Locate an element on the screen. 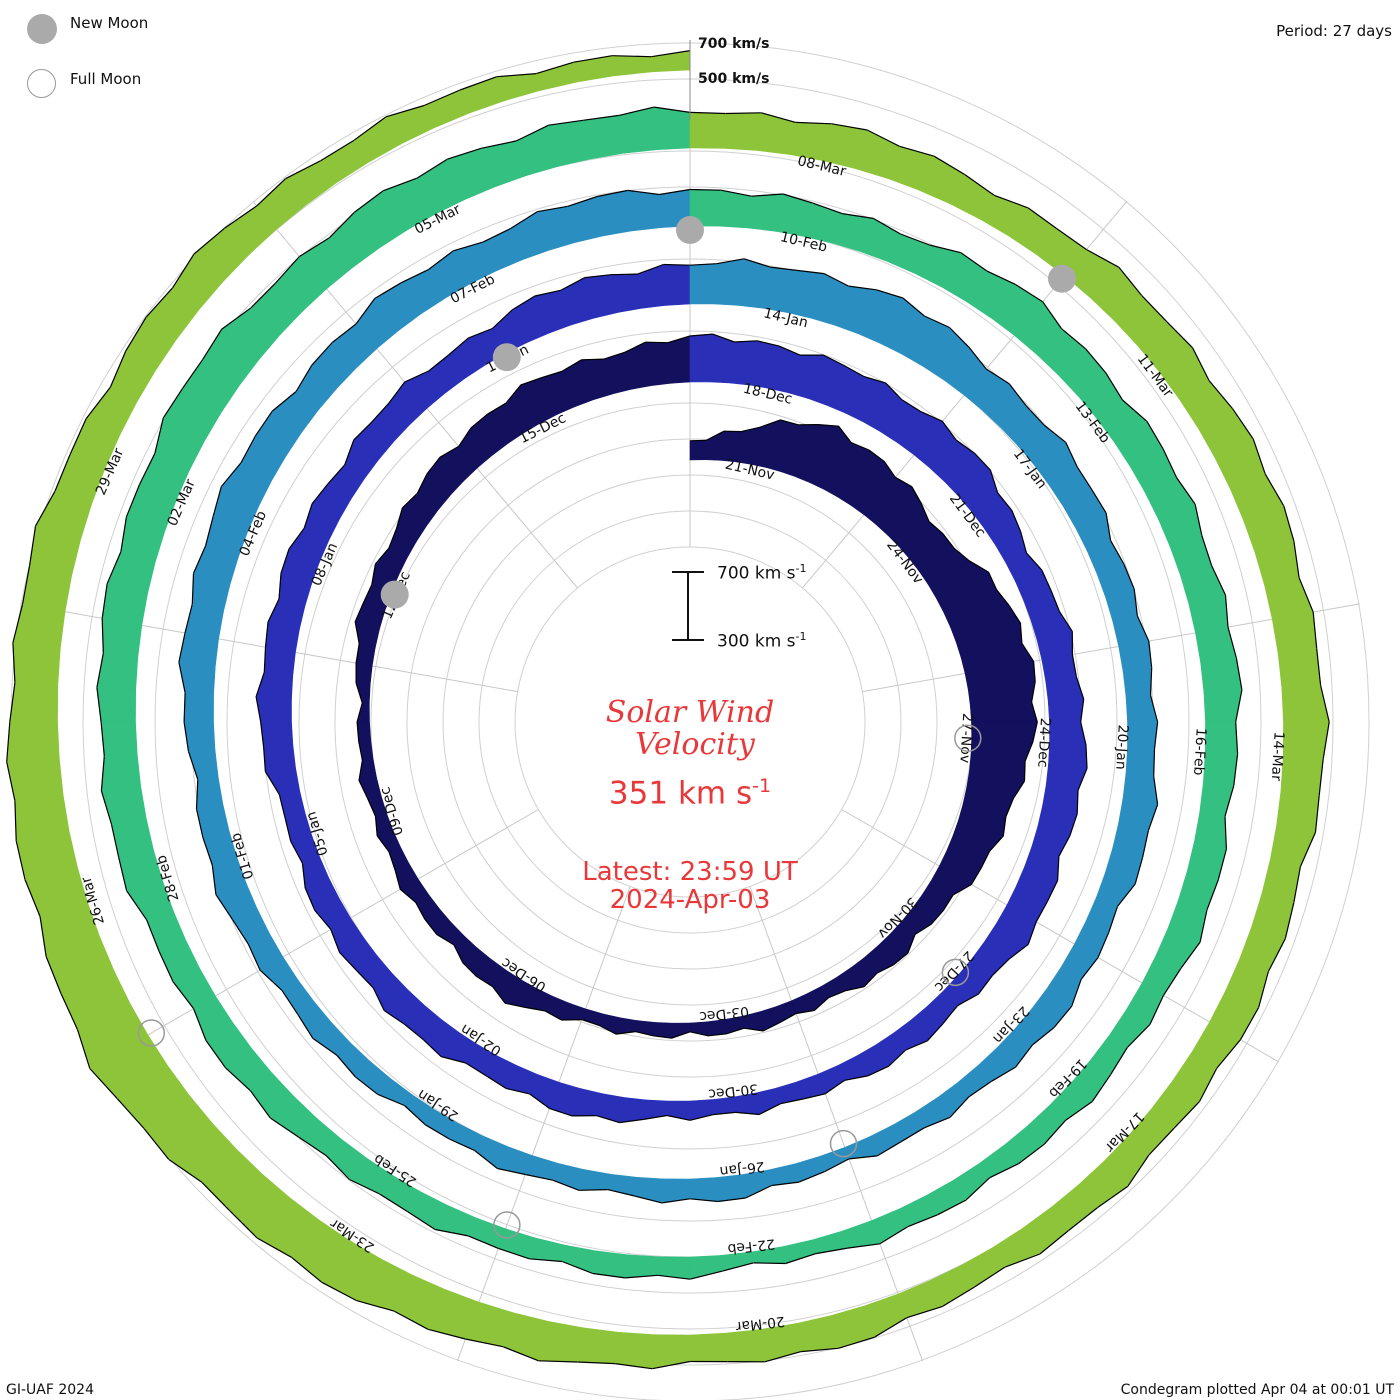 The image size is (1400, 1400). date-label: 20-Mar is located at coordinates (760, 1324).